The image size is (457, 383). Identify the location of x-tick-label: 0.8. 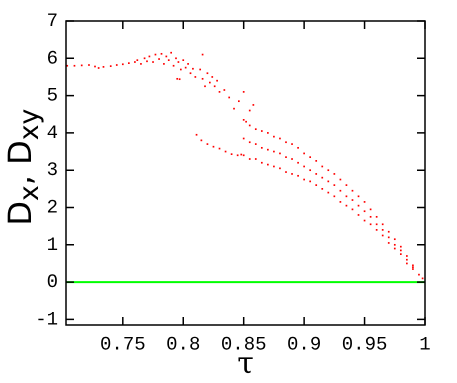
(183, 344).